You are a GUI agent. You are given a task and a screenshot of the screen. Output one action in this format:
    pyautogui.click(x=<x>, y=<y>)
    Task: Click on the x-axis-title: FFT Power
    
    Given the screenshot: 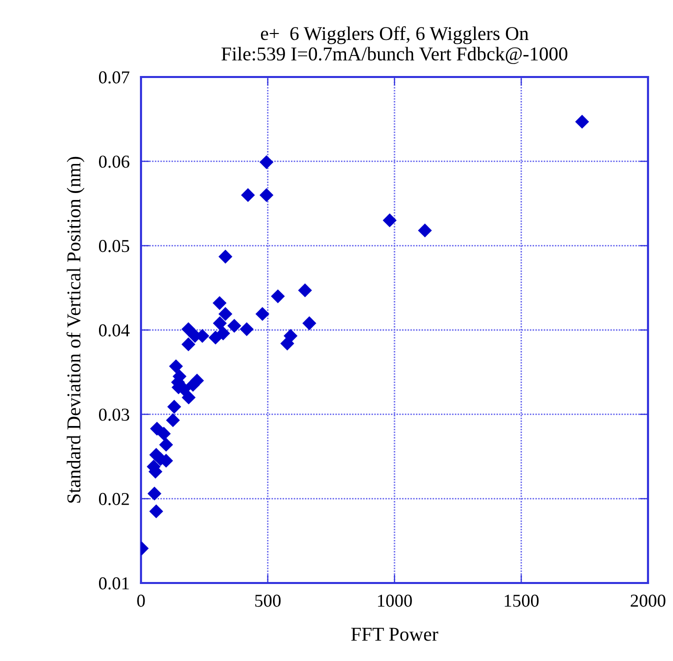 What is the action you would take?
    pyautogui.click(x=394, y=634)
    